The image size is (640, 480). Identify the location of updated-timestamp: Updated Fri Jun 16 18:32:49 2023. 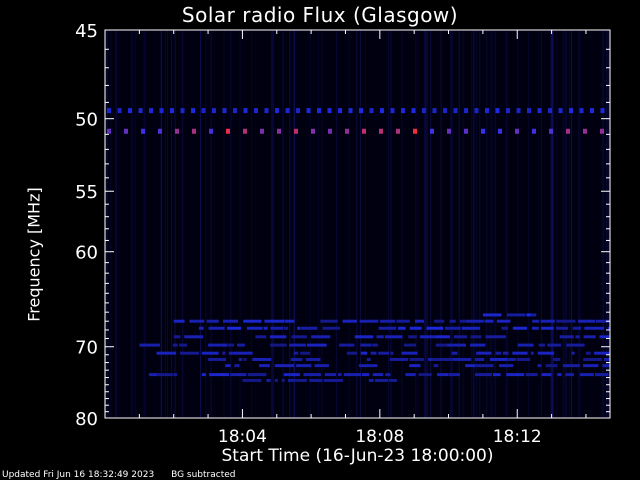
(78, 475).